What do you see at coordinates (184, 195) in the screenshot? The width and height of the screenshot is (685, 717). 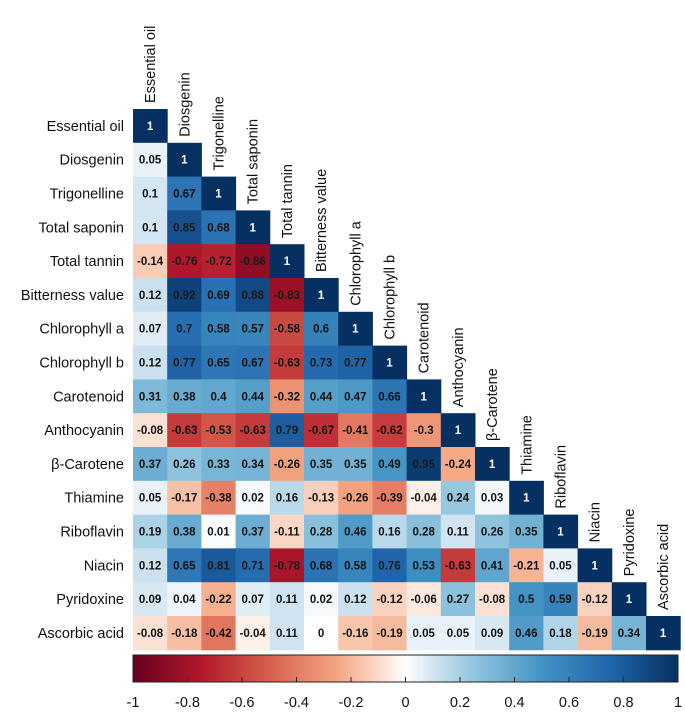 I see `cell-value-label: 0.67` at bounding box center [184, 195].